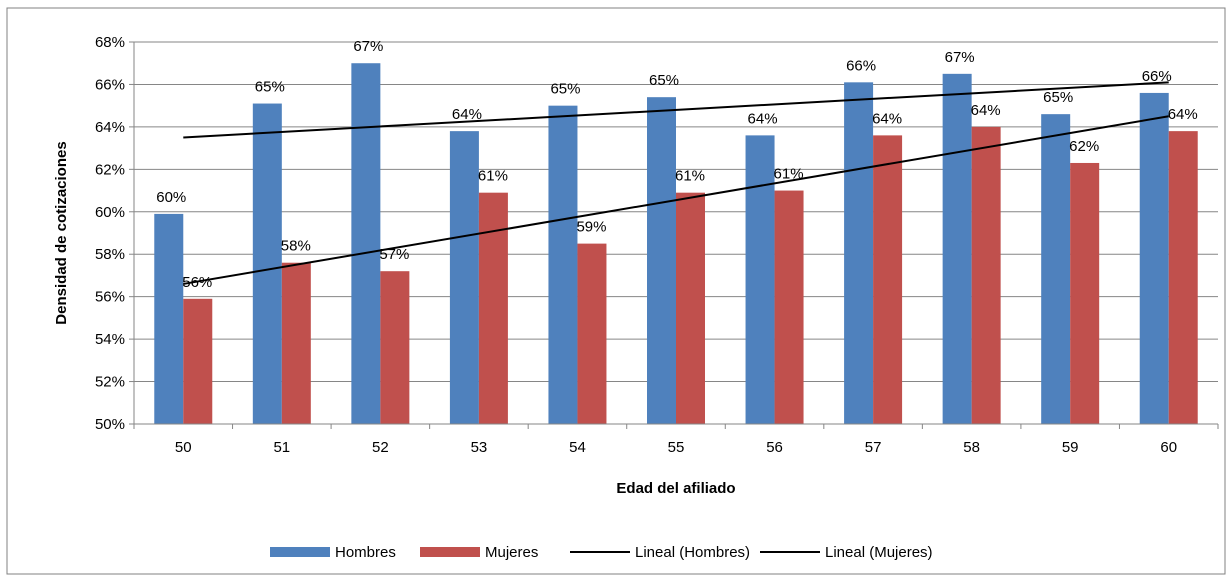 This screenshot has height=582, width=1232. What do you see at coordinates (511, 552) in the screenshot?
I see `legend-label: Mujeres` at bounding box center [511, 552].